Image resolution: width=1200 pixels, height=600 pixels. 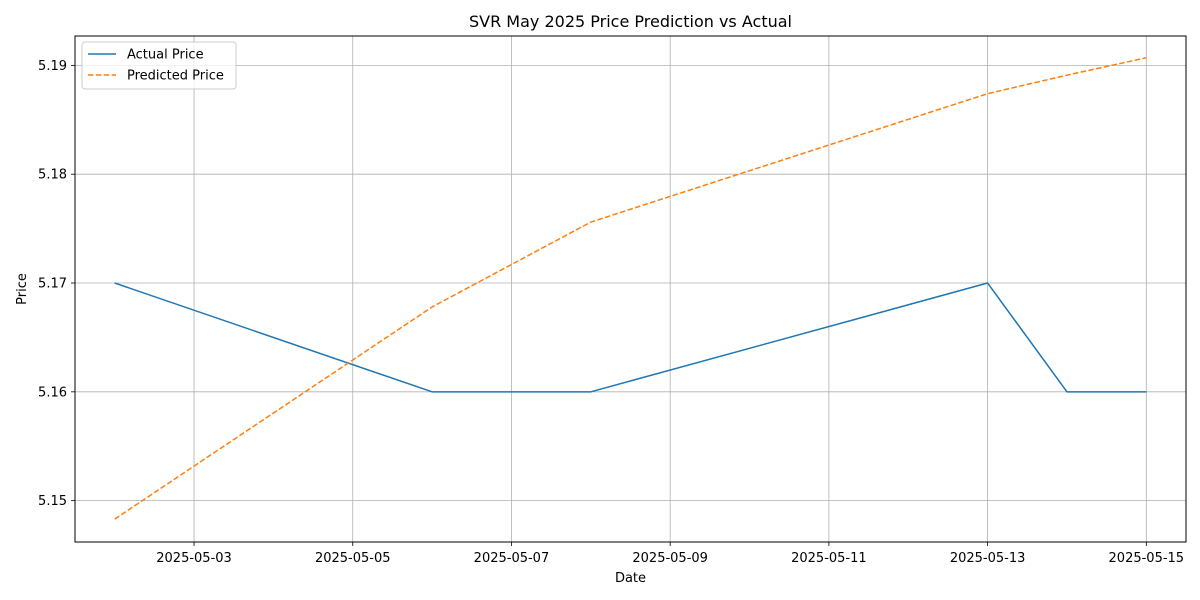 What do you see at coordinates (630, 21) in the screenshot?
I see `chart-title: SVR May 2025 Price Prediction vs Actual` at bounding box center [630, 21].